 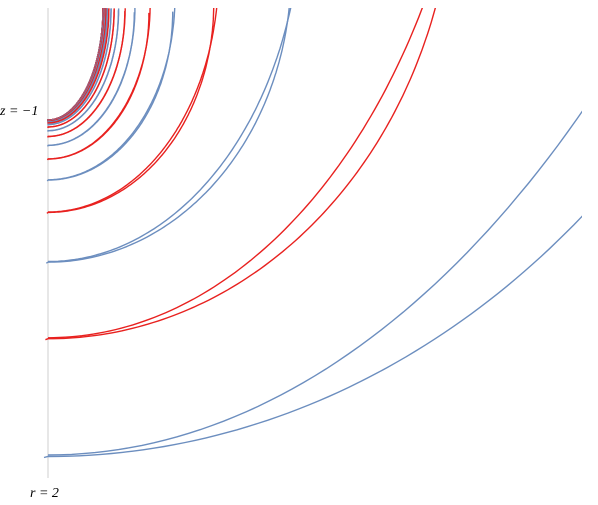 What do you see at coordinates (44, 493) in the screenshot?
I see `r-label: r = 2` at bounding box center [44, 493].